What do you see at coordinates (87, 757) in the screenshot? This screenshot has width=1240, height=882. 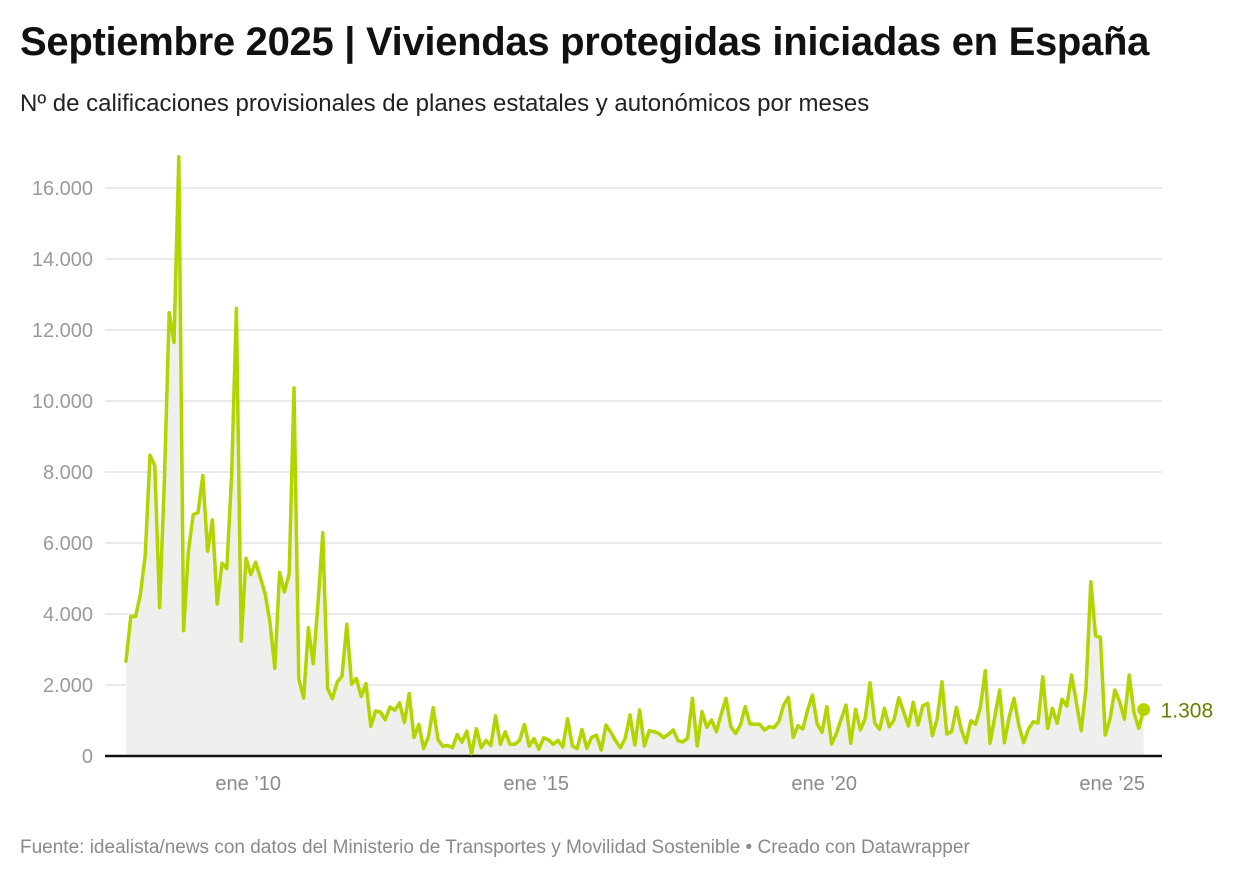 I see `y-tick-label: 0` at bounding box center [87, 757].